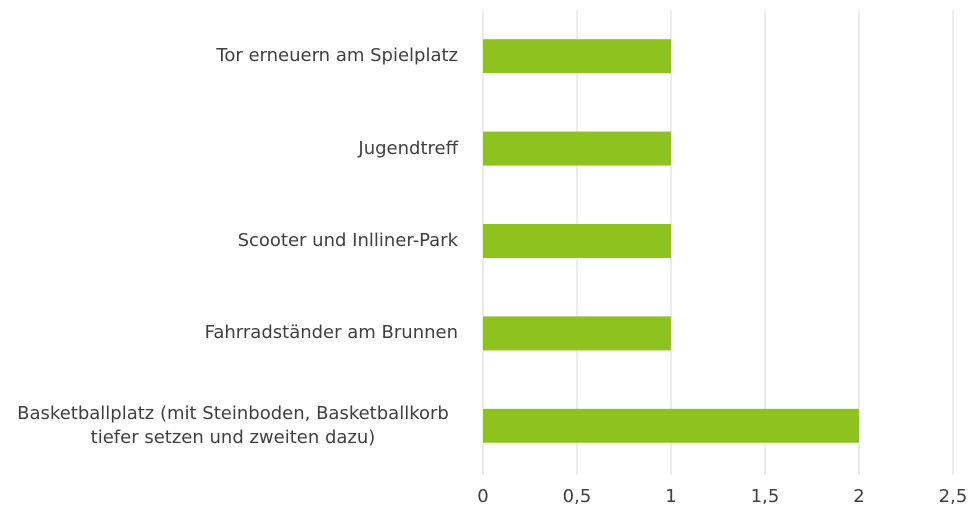  Describe the element at coordinates (331, 333) in the screenshot. I see `y-tick-label: Fahrradständer am Brunnen` at that location.